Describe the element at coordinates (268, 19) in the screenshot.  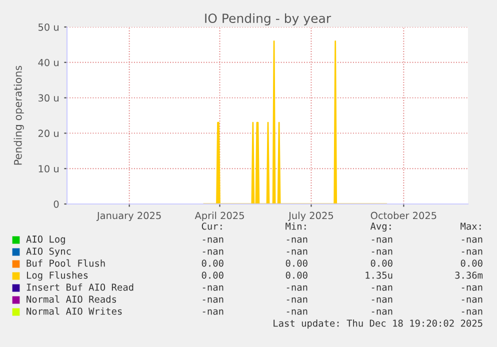
I see `chart-title: IO Pending - by year` at that location.